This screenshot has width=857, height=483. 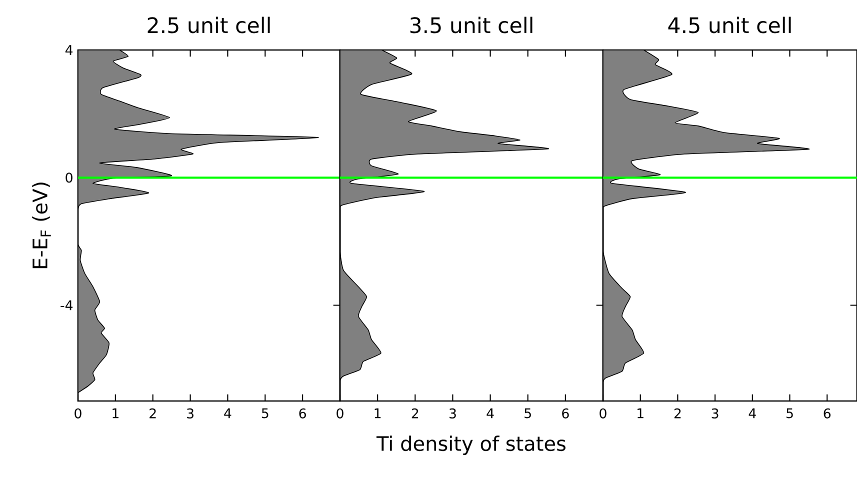 I want to click on chart-title: 2.5 unit cell, so click(x=209, y=25).